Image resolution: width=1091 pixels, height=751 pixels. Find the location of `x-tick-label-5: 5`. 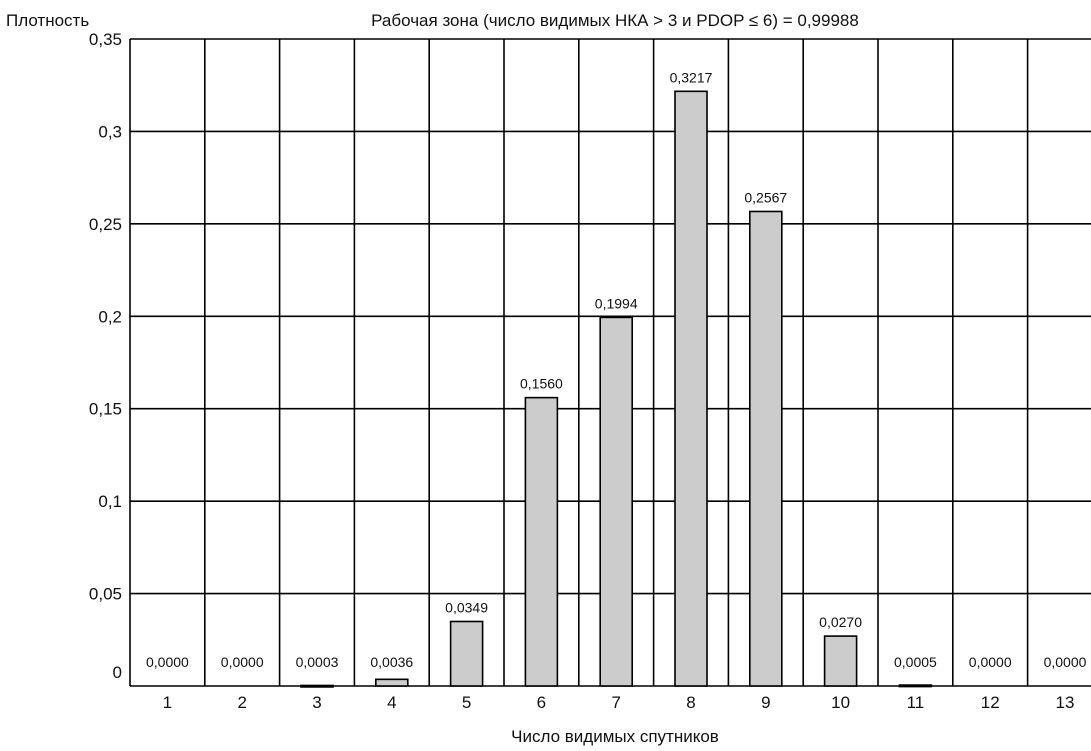

x-tick-label-5: 5 is located at coordinates (466, 702).